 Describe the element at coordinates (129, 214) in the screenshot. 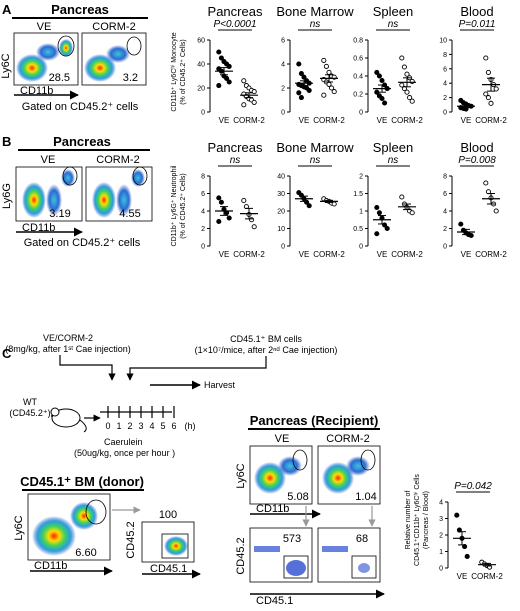

I see `panel-b-pct-corm: 4.55` at that location.